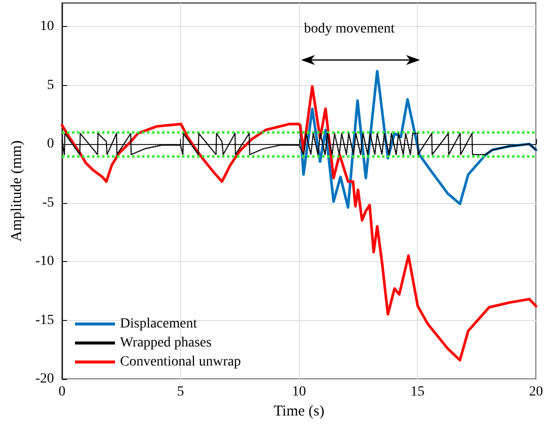 The width and height of the screenshot is (546, 434). Describe the element at coordinates (50, 144) in the screenshot. I see `y-tick-label: 0` at that location.